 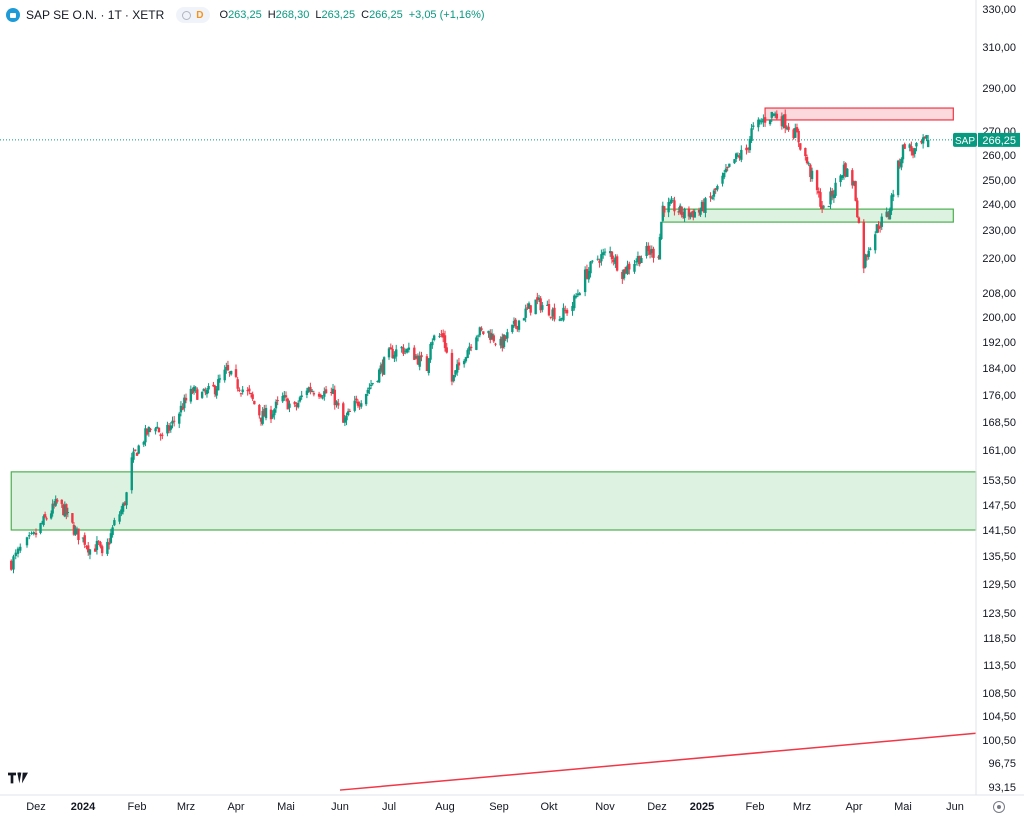 I want to click on y-tick-label: 192,00, so click(x=999, y=343).